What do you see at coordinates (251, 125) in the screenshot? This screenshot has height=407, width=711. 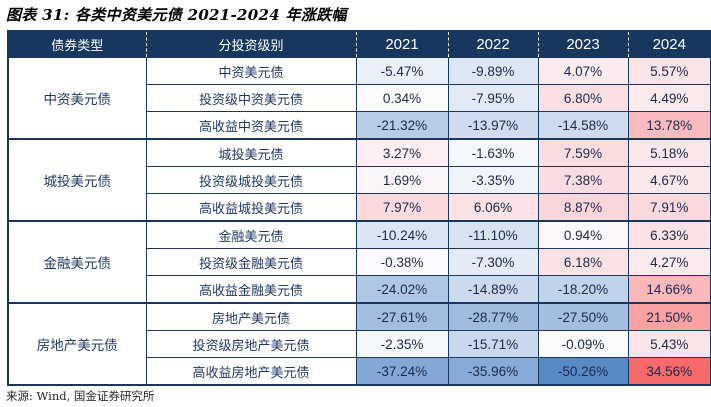 I see `grade-label-cell: 高收益中资美元债` at bounding box center [251, 125].